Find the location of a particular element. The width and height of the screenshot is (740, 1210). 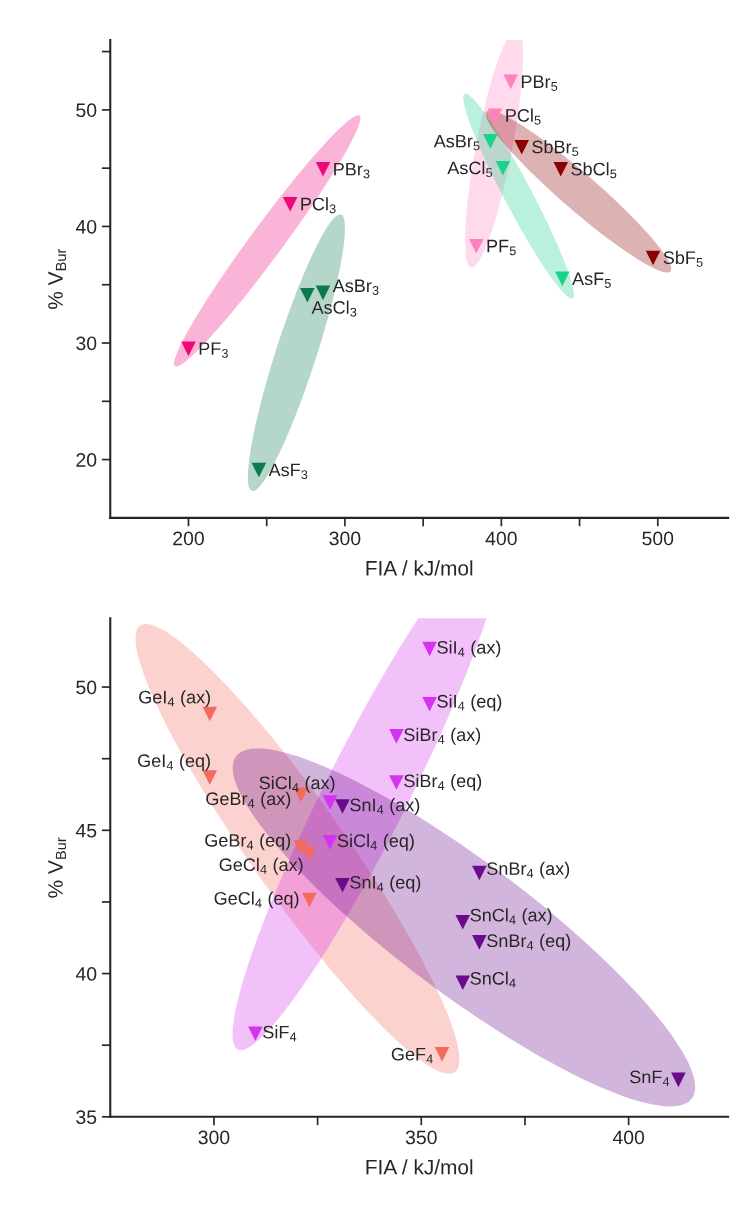

annotation: AsF$_{5}$ is located at coordinates (591, 280).